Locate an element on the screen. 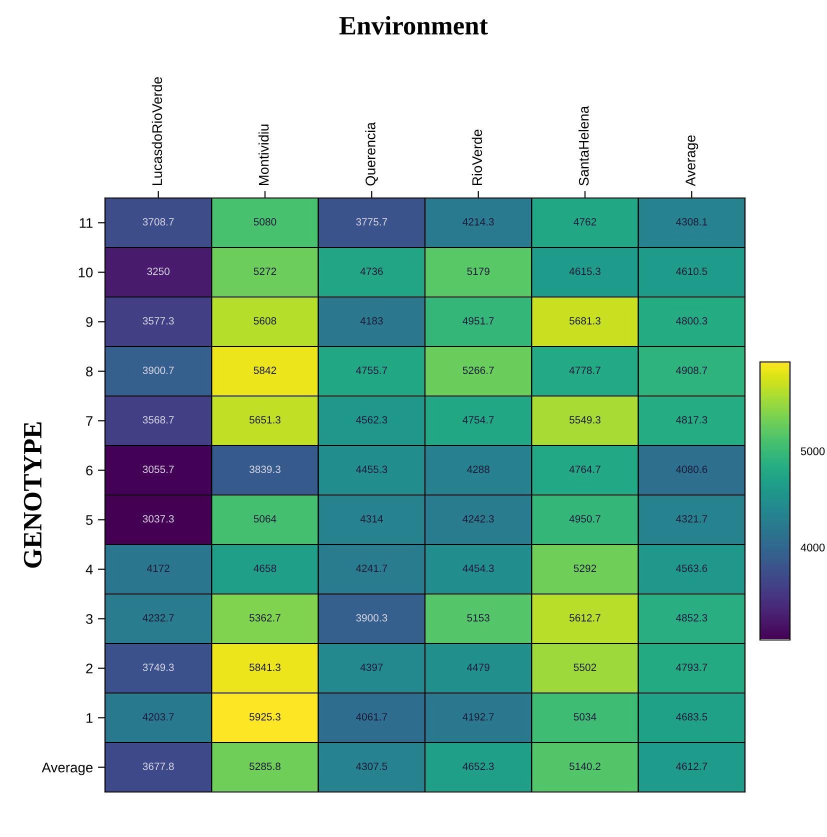 The height and width of the screenshot is (837, 827). data-label: 5140.2 is located at coordinates (584, 766).